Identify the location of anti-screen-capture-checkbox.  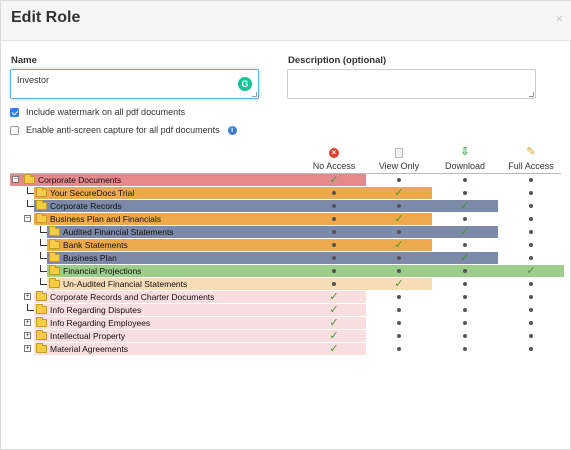
(14, 130).